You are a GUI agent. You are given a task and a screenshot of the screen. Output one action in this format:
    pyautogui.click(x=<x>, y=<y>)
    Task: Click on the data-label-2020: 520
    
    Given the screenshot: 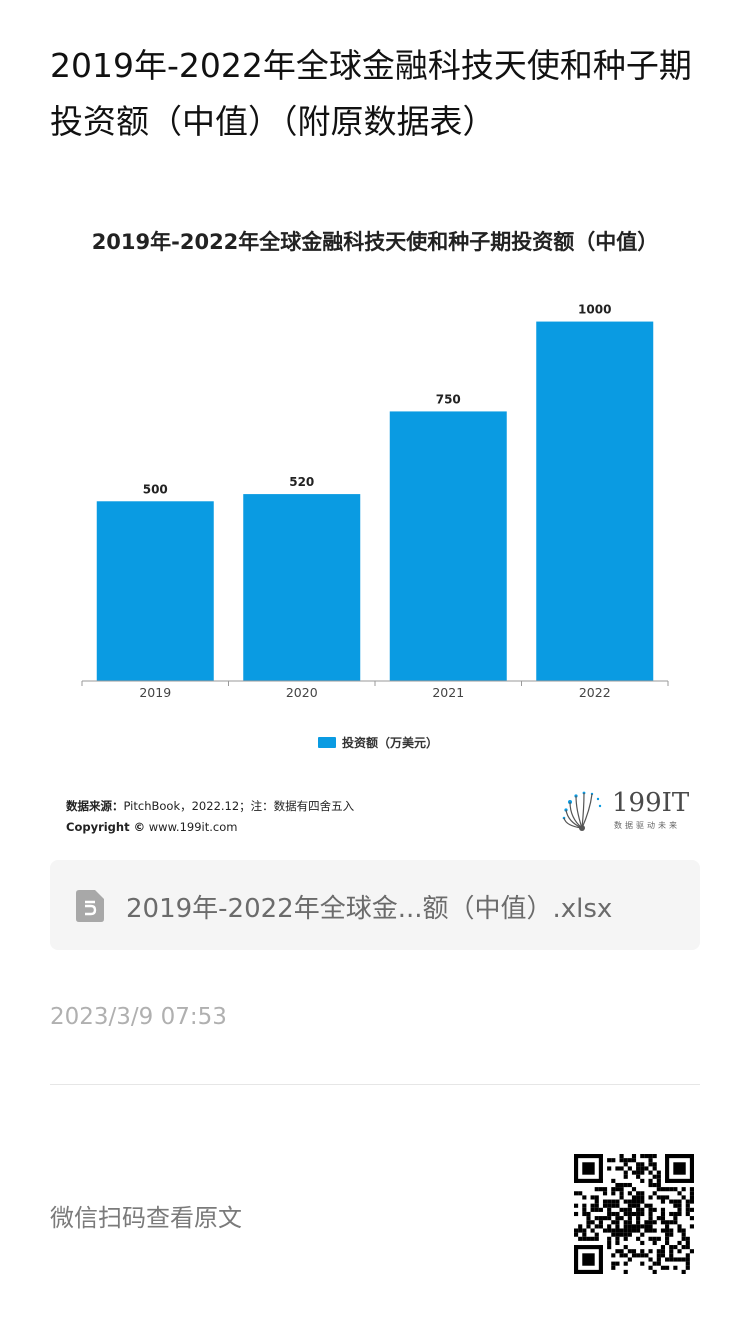 What is the action you would take?
    pyautogui.click(x=301, y=482)
    